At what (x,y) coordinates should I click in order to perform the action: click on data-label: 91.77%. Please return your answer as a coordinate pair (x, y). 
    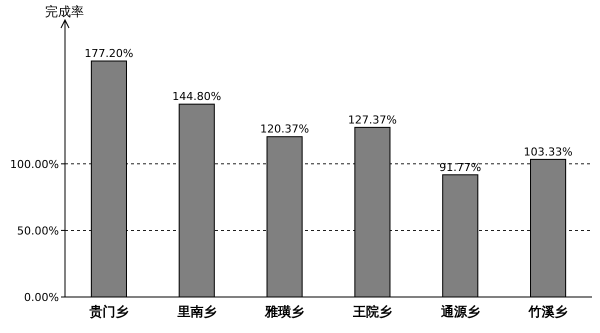
    Looking at the image, I should click on (460, 167).